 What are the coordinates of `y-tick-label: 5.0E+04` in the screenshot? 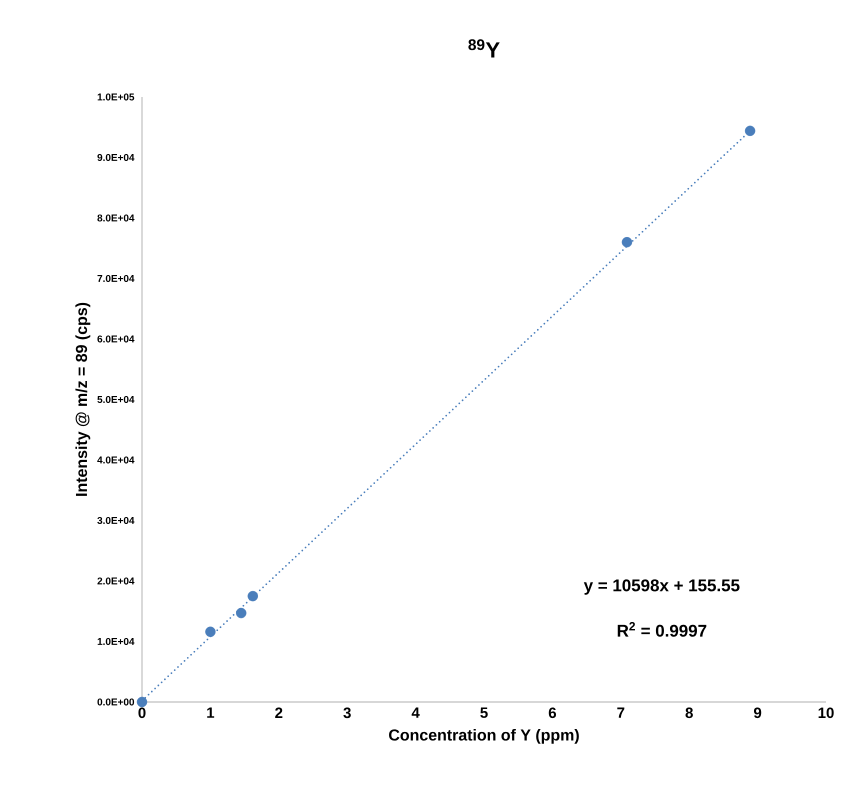 It's located at (115, 400).